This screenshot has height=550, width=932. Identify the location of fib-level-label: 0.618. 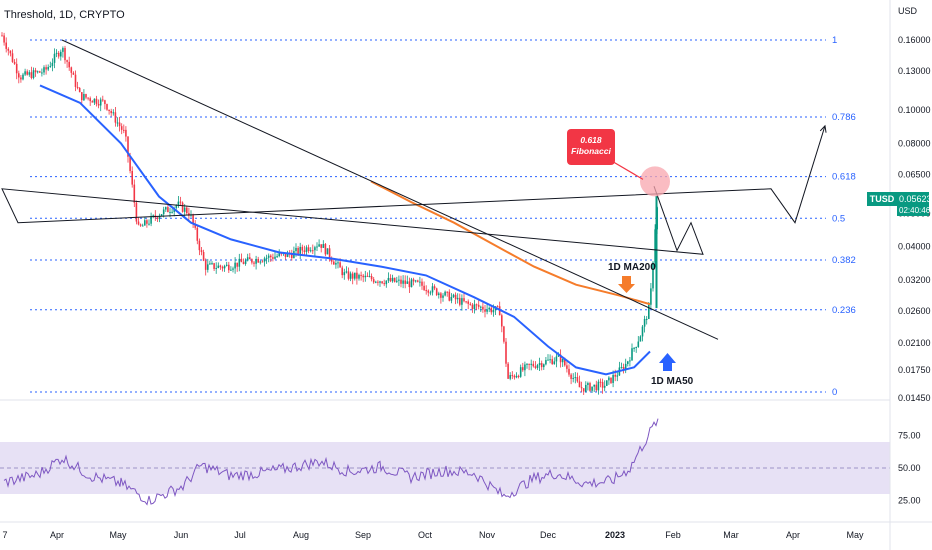
(844, 177).